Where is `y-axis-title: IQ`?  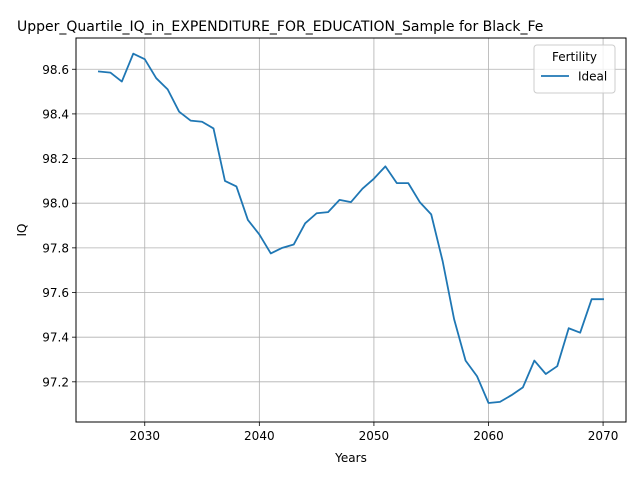
y-axis-title: IQ is located at coordinates (22, 230).